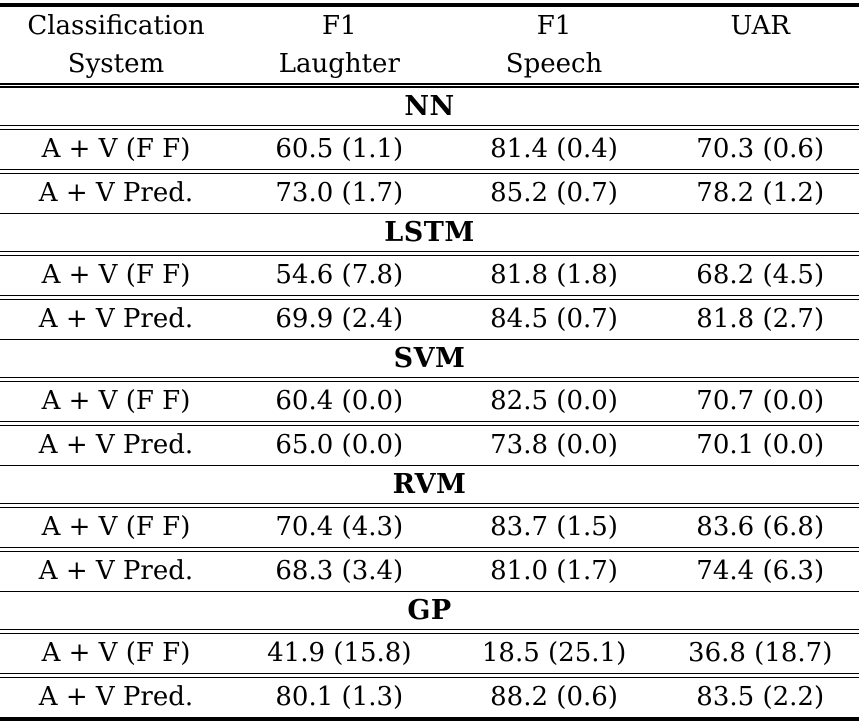 The height and width of the screenshot is (728, 859). What do you see at coordinates (339, 193) in the screenshot?
I see `f1-laughter-value: 73.0 (1.7)` at bounding box center [339, 193].